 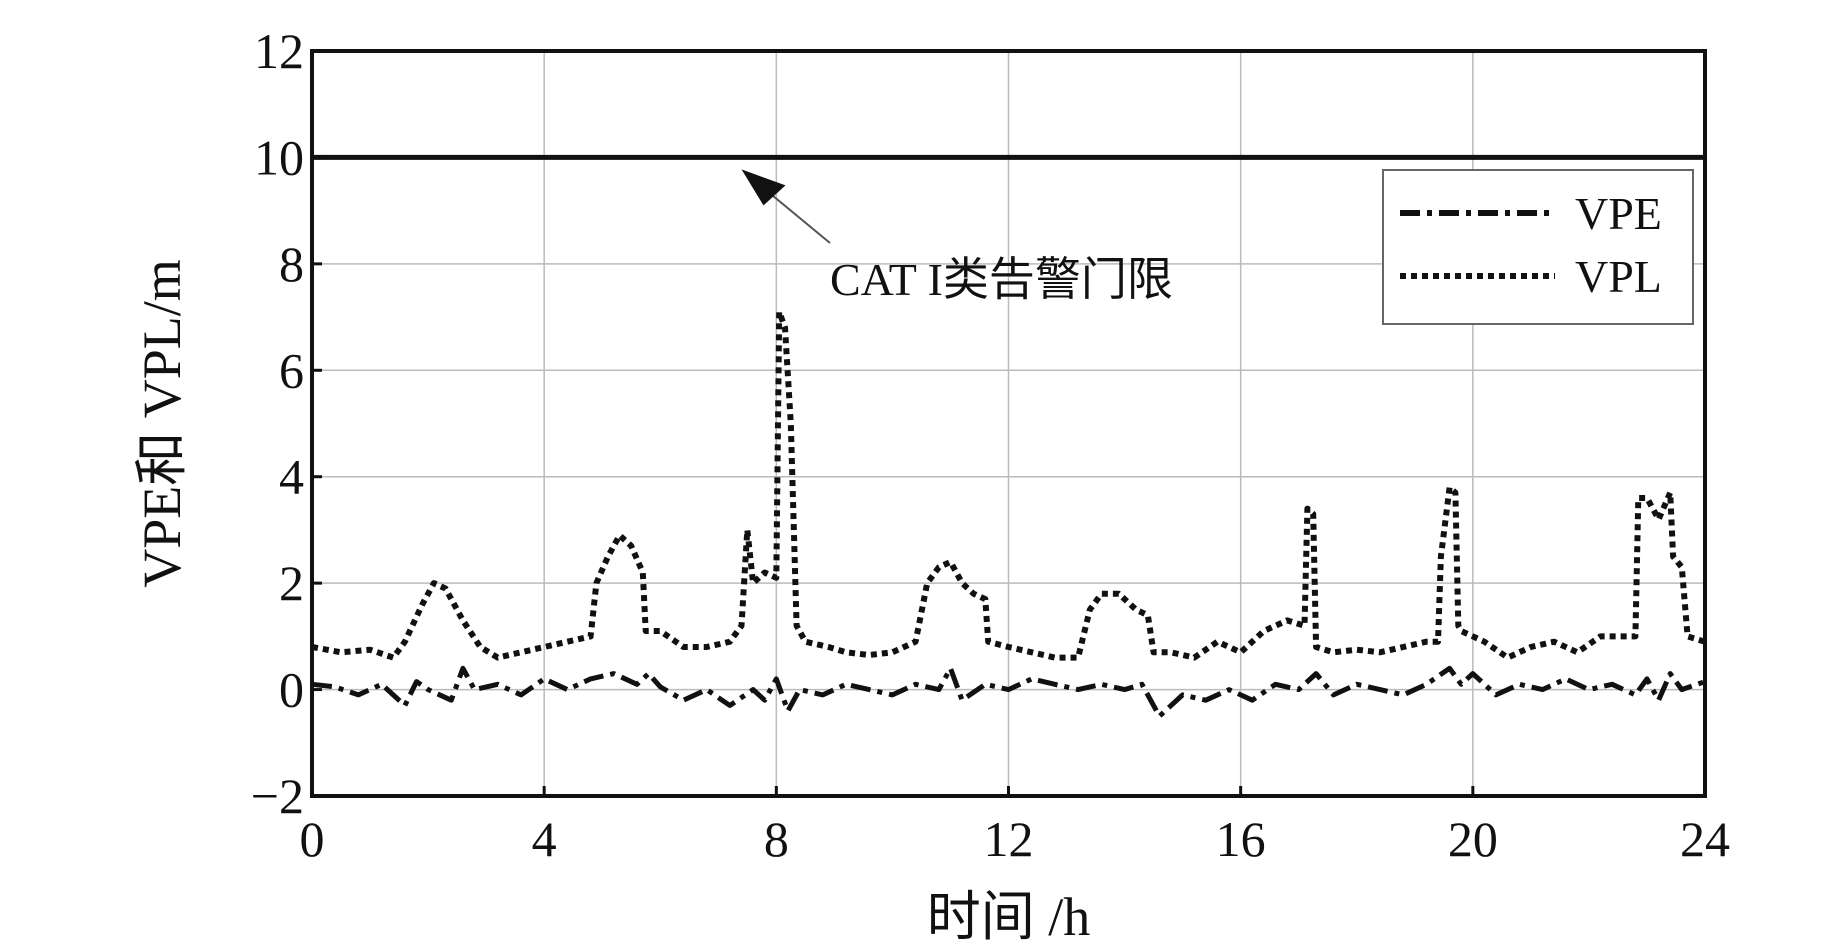 What do you see at coordinates (957, 237) in the screenshot?
I see `annotation: CAT I类告警门限` at bounding box center [957, 237].